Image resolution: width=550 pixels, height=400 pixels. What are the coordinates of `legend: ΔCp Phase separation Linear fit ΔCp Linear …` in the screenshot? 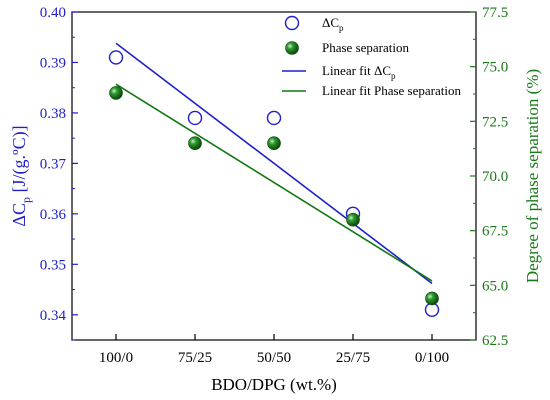 It's located at (371, 56).